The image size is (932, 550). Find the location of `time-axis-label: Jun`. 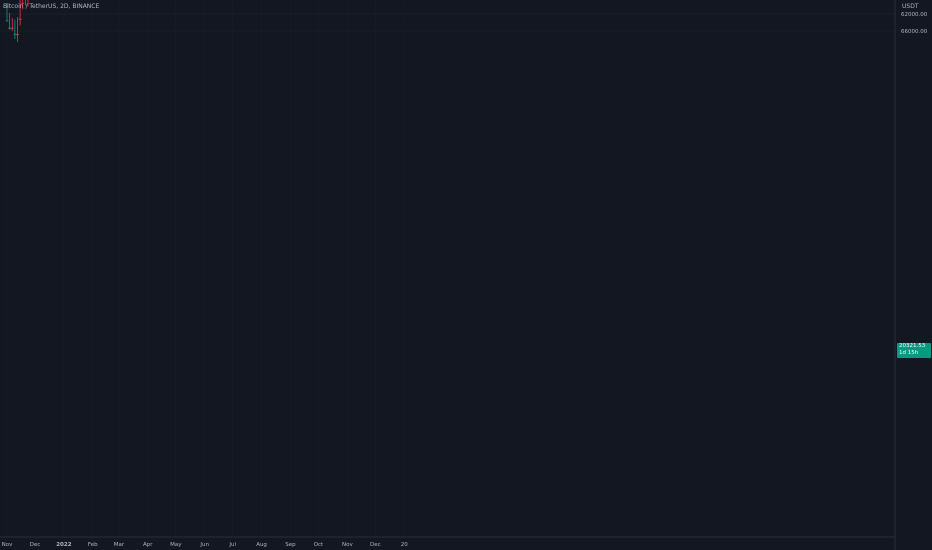

time-axis-label: Jun is located at coordinates (204, 545).